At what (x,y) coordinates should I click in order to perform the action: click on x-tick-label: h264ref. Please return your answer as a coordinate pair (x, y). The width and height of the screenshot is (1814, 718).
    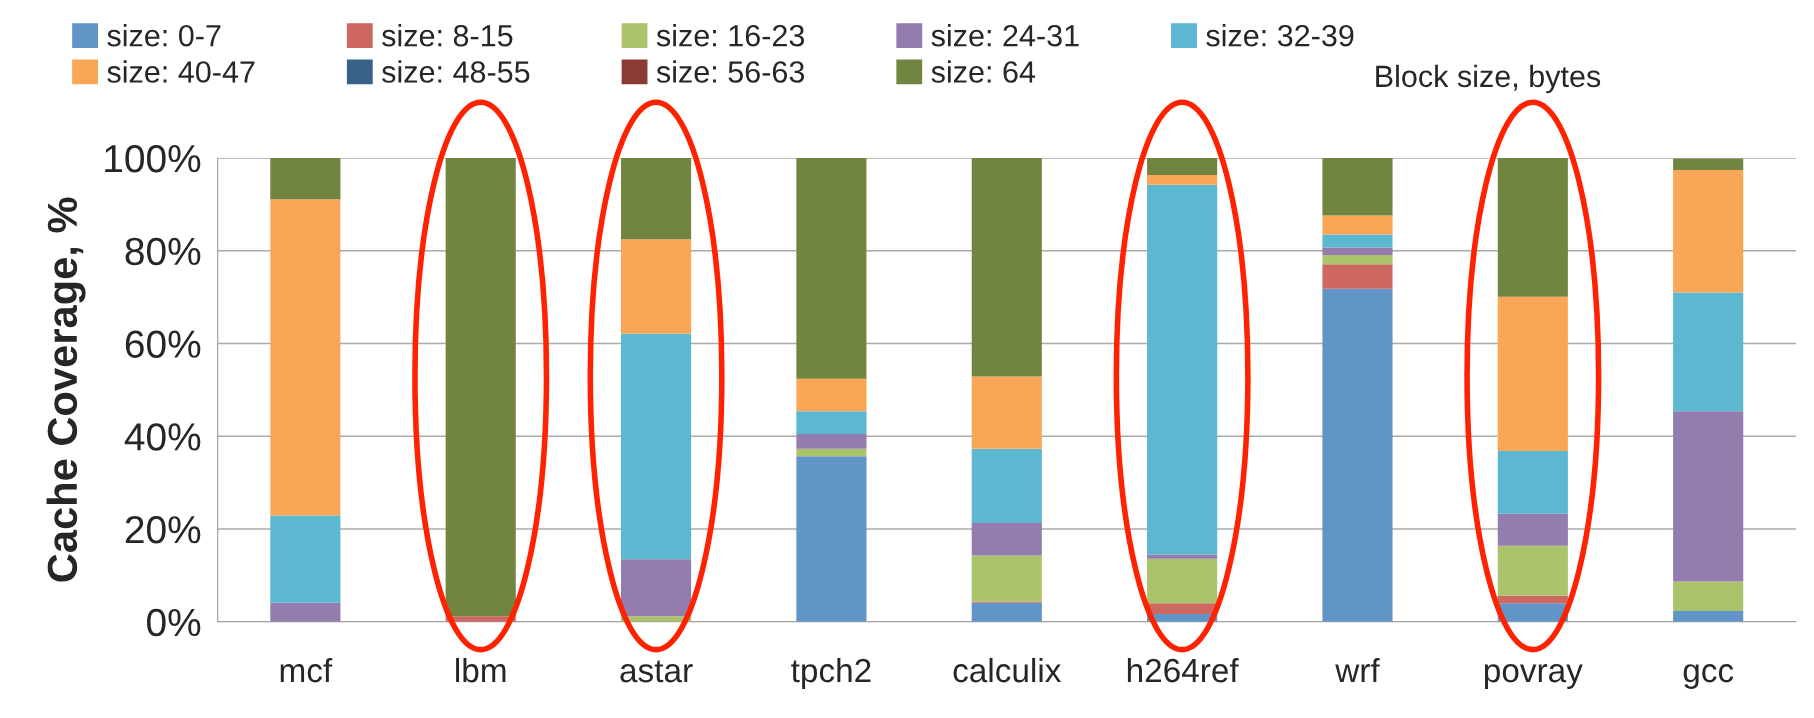
    Looking at the image, I should click on (1183, 670).